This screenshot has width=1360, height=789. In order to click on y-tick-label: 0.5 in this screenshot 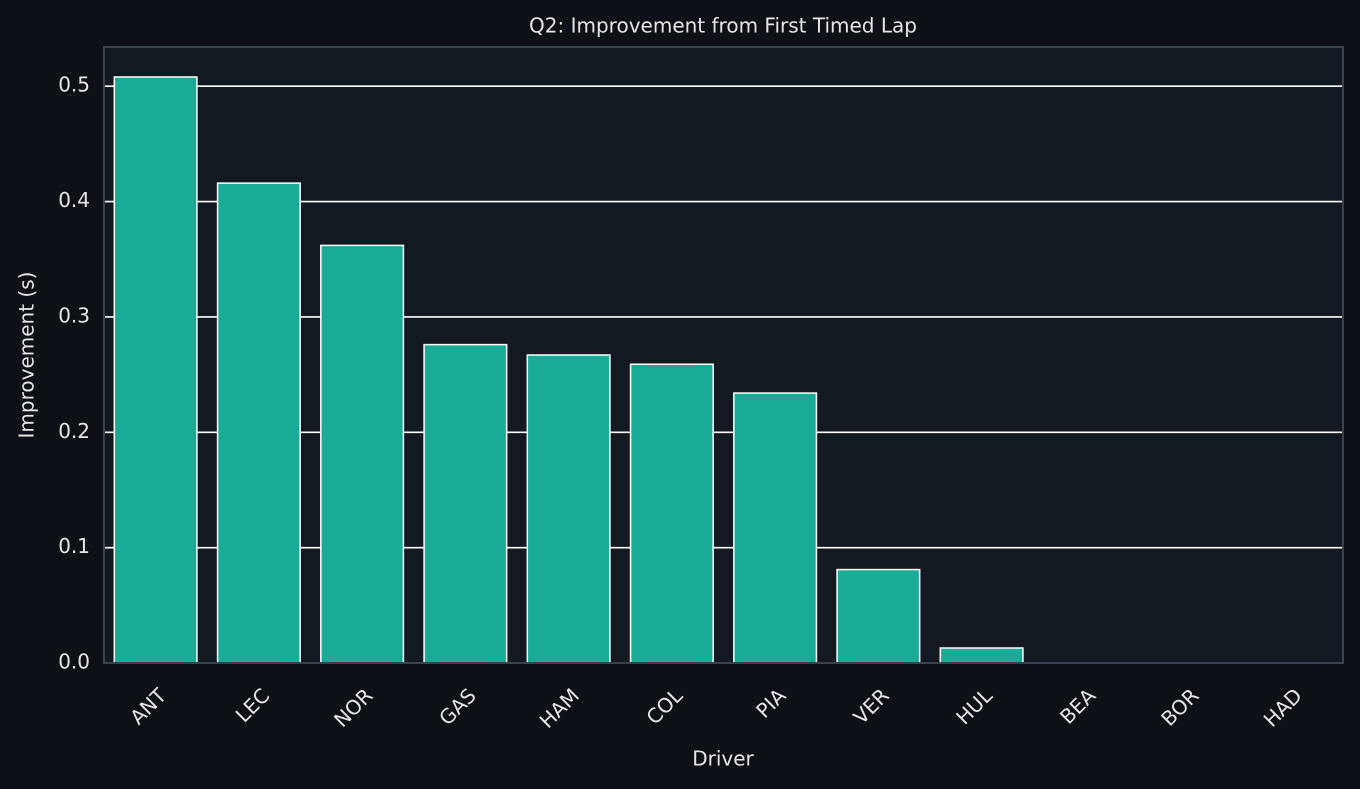, I will do `click(74, 85)`.